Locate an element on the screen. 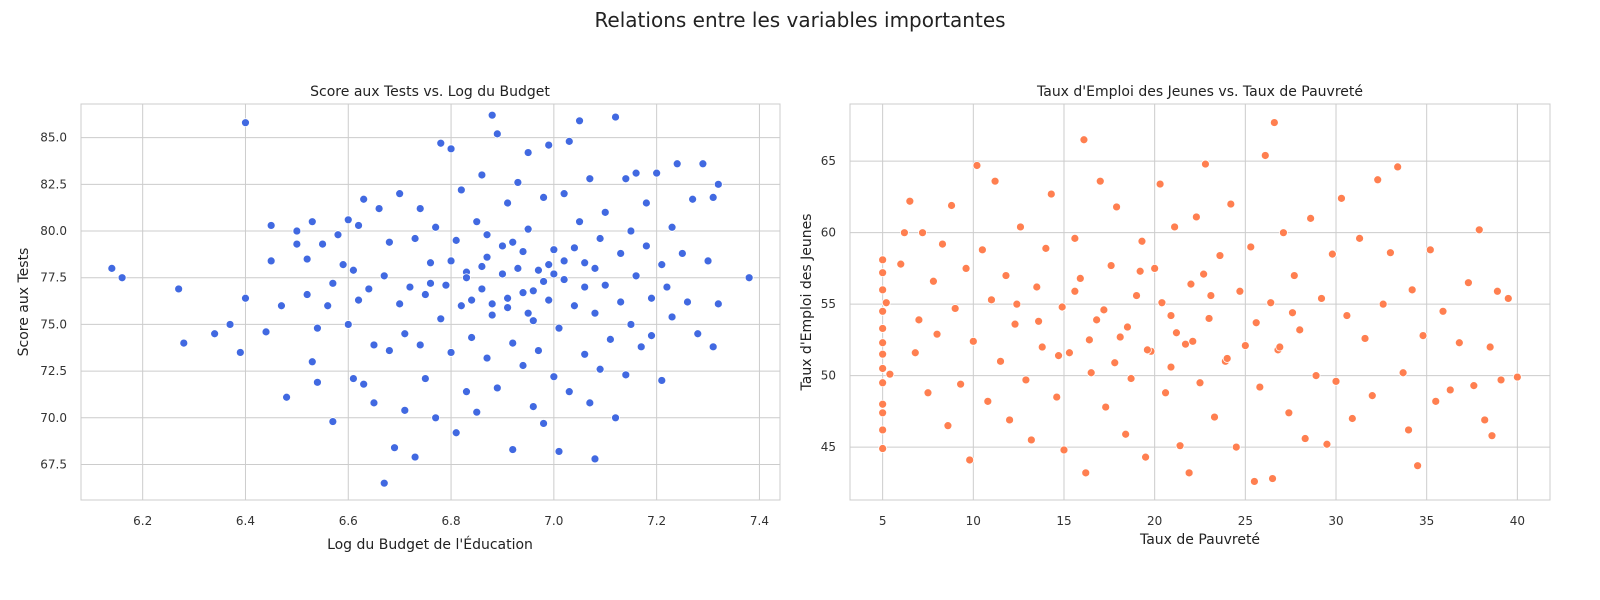 This screenshot has width=1600, height=600. x-axis-label: Taux de Pauvreté is located at coordinates (1199, 540).